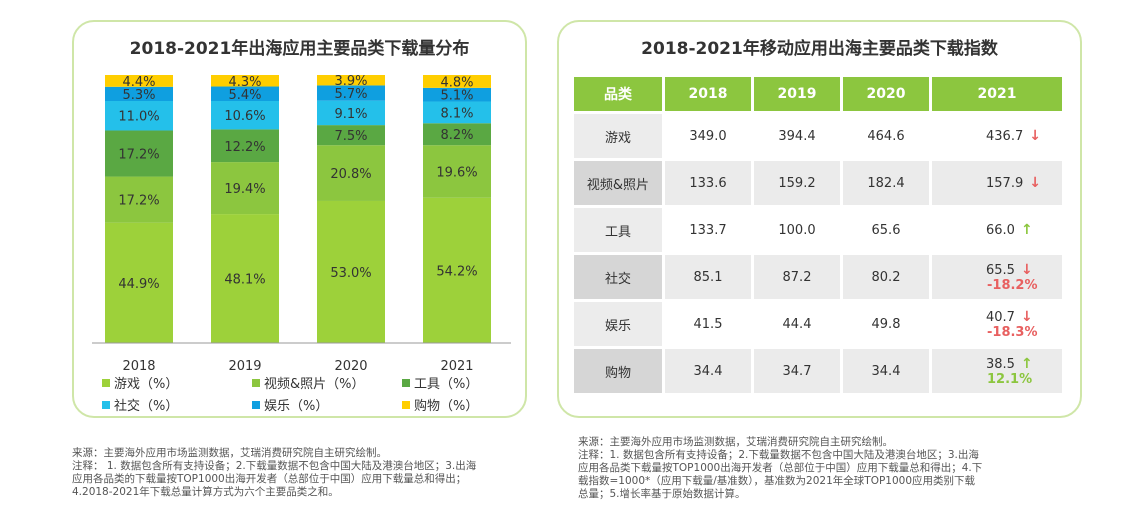 The width and height of the screenshot is (1125, 512). I want to click on value-cell: 41.5, so click(708, 324).